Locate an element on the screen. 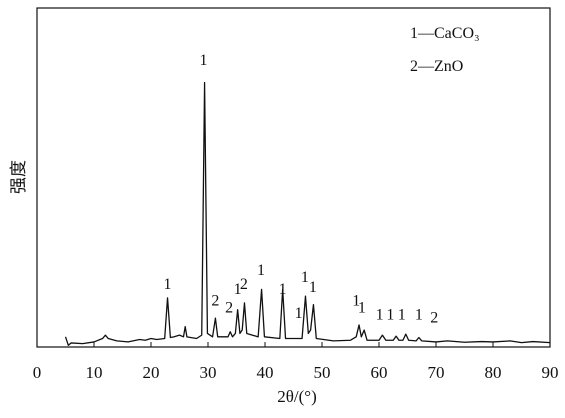  legend-entry: 2—ZnO is located at coordinates (436, 66).